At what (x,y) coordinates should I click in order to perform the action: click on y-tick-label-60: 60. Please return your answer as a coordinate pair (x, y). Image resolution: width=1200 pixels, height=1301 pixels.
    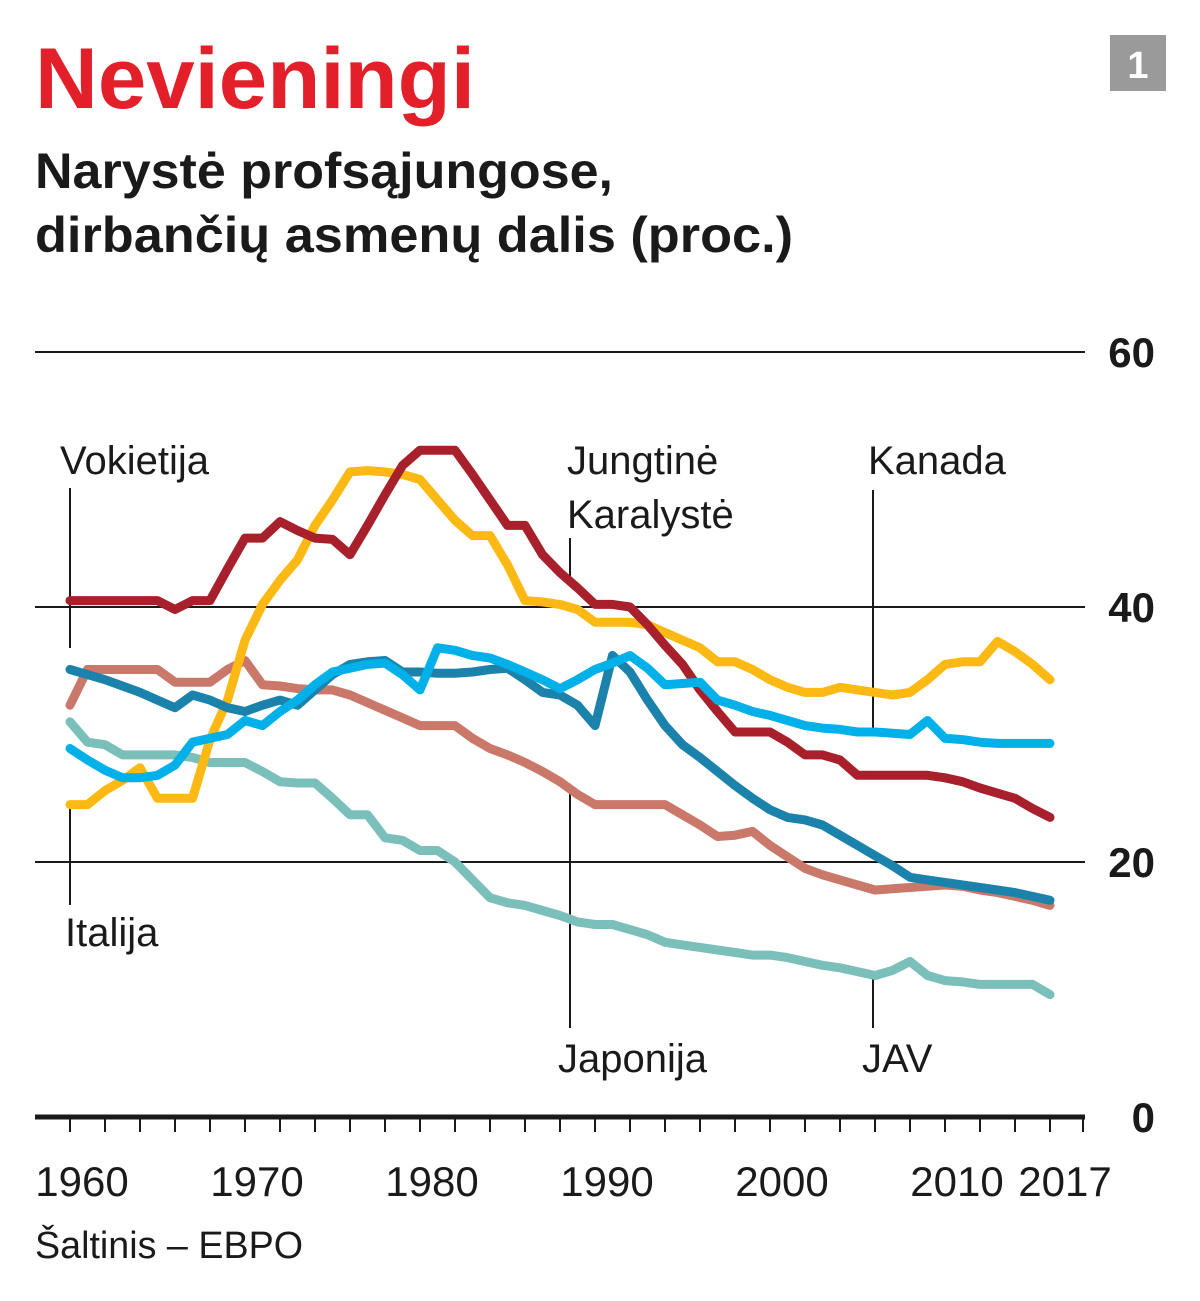
    Looking at the image, I should click on (1131, 352).